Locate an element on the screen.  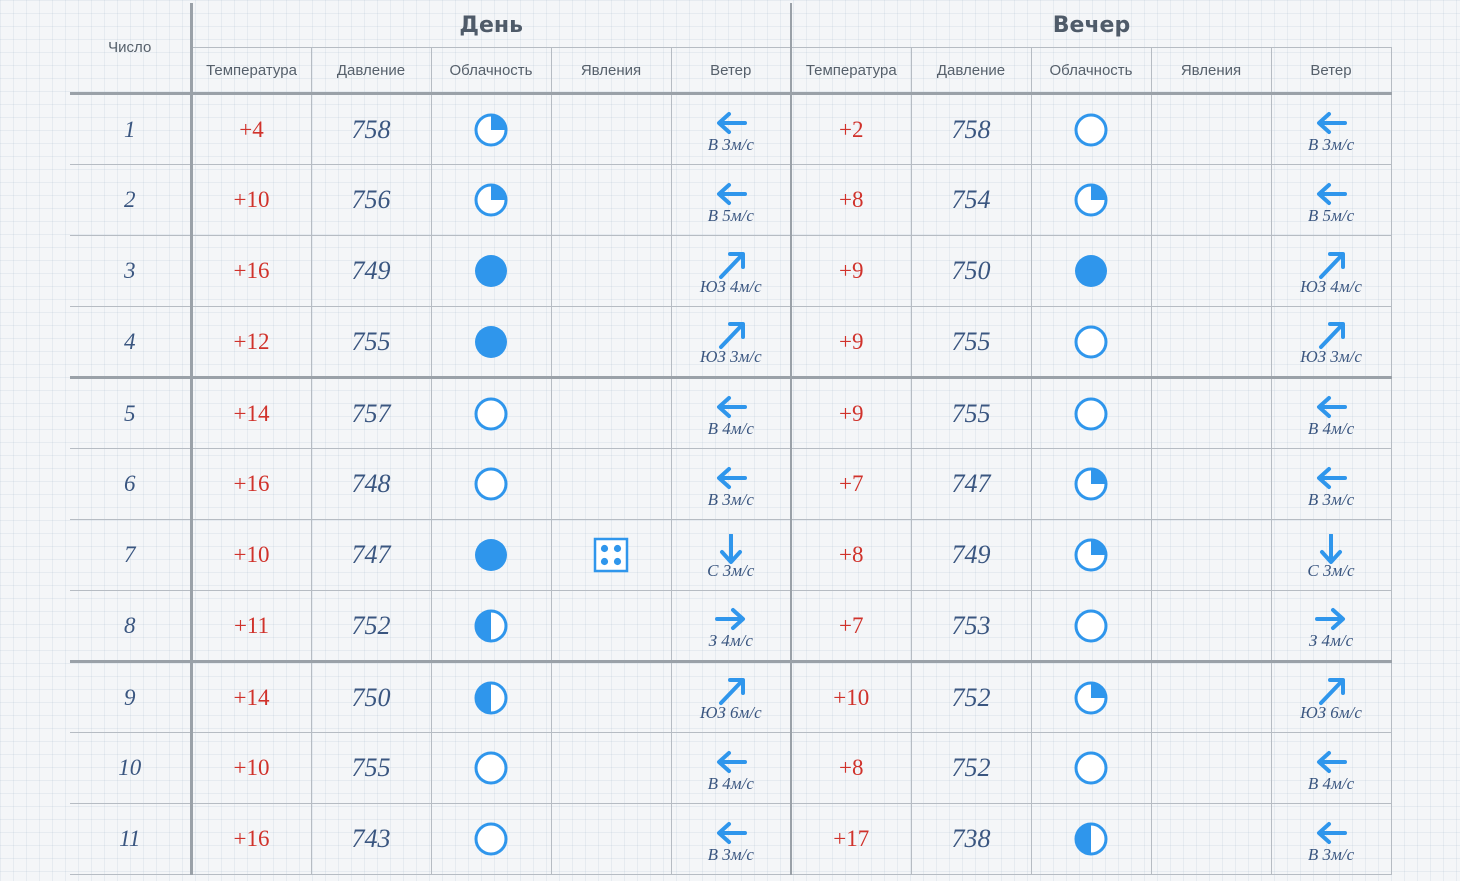
evening-wind: ЮЗ 3м/с is located at coordinates (1331, 342).